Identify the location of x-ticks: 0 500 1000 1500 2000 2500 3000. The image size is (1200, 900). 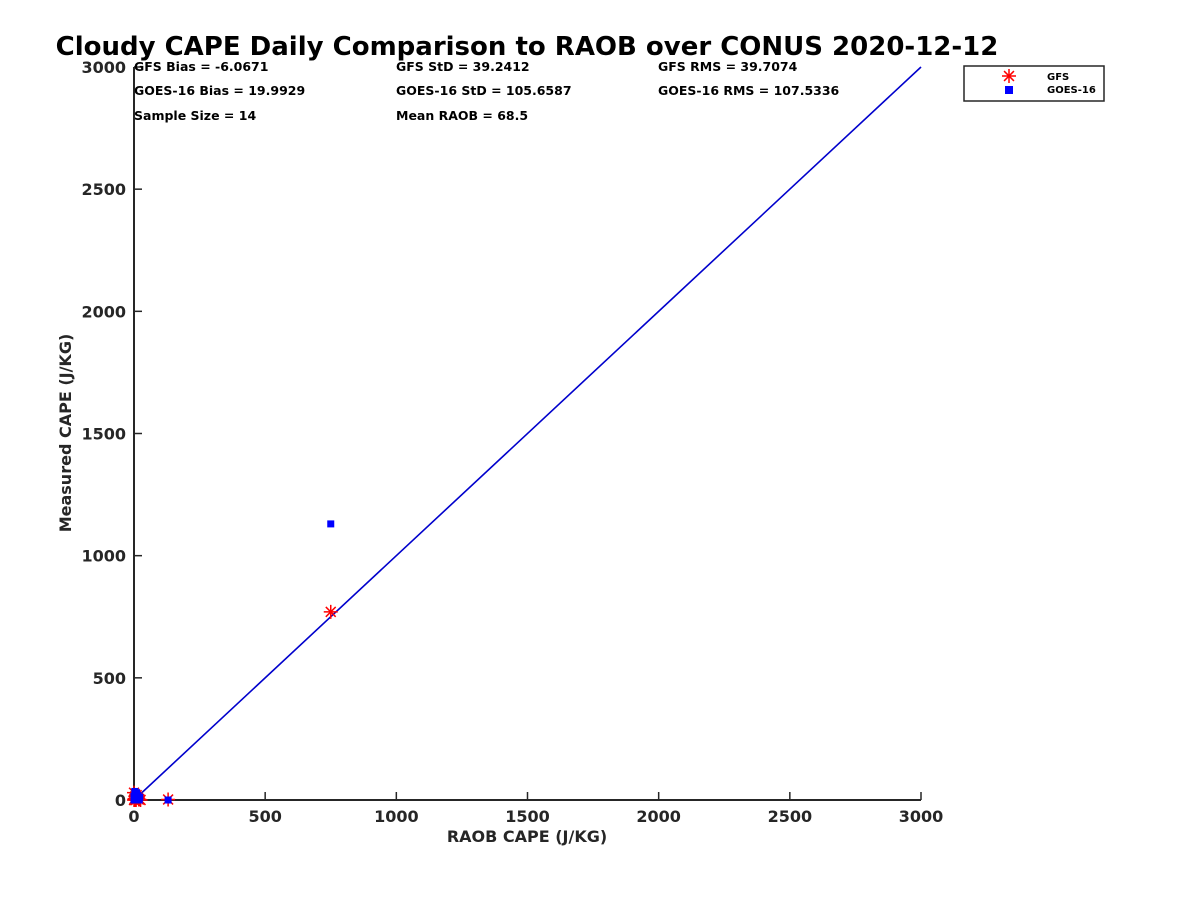
(535, 809).